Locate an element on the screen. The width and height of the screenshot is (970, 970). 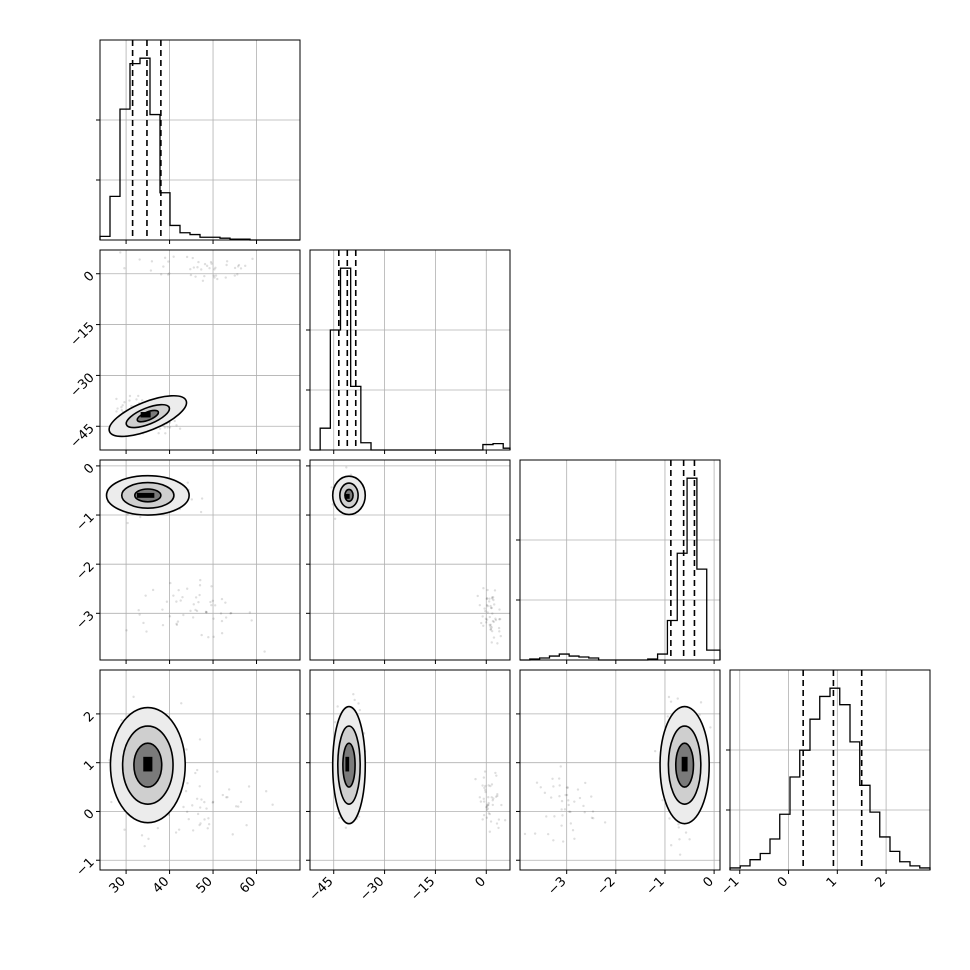
x-tick-label: −15 is located at coordinates (423, 889).